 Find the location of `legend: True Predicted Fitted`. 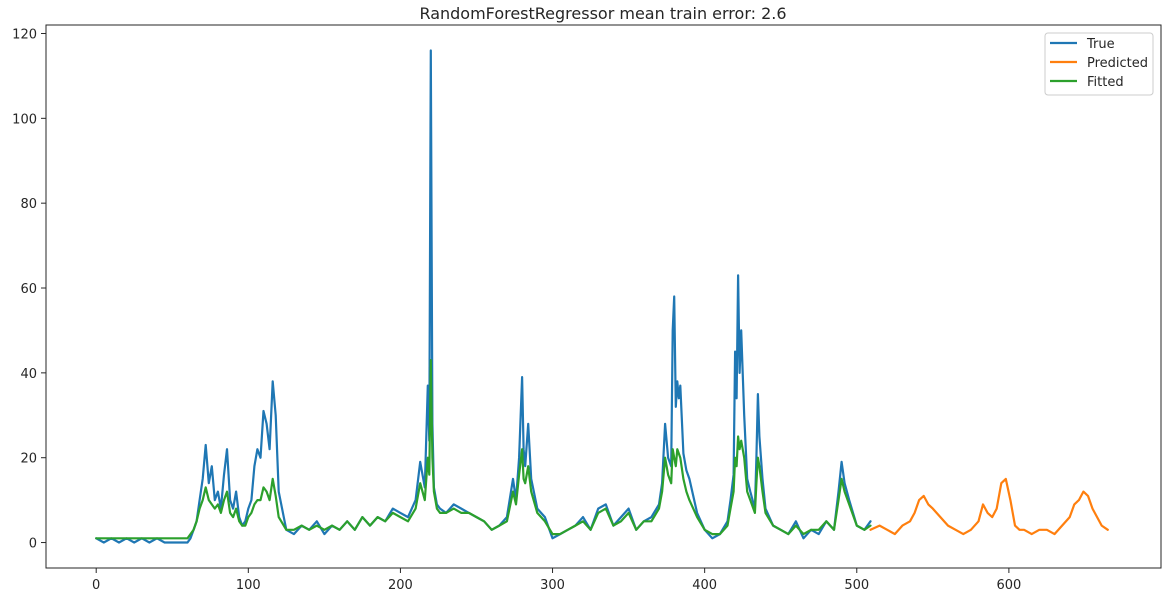

legend: True Predicted Fitted is located at coordinates (1099, 64).